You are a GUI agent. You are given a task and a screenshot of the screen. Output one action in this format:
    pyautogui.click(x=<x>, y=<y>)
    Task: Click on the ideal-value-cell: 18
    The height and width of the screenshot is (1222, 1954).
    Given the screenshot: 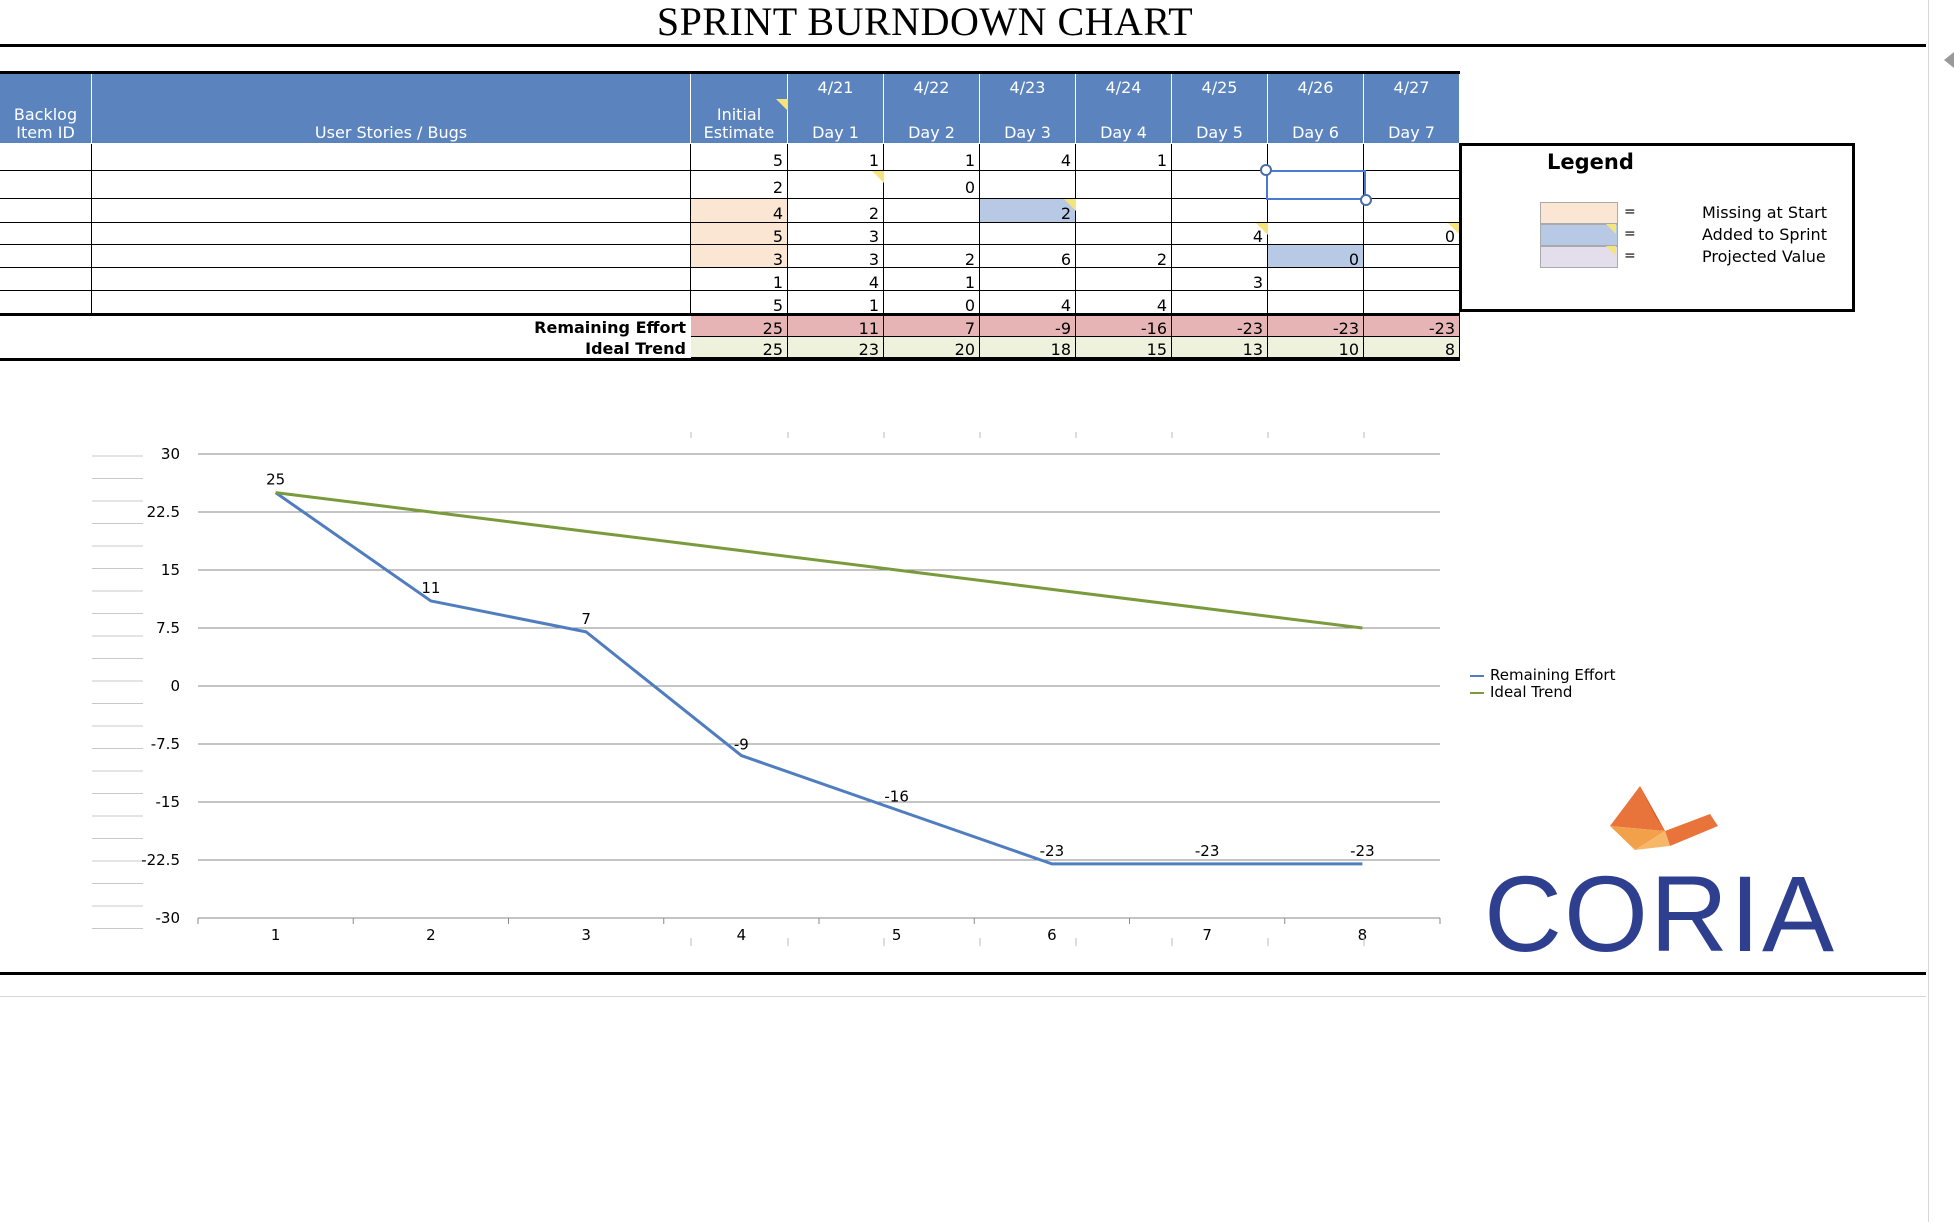 What is the action you would take?
    pyautogui.click(x=1028, y=348)
    